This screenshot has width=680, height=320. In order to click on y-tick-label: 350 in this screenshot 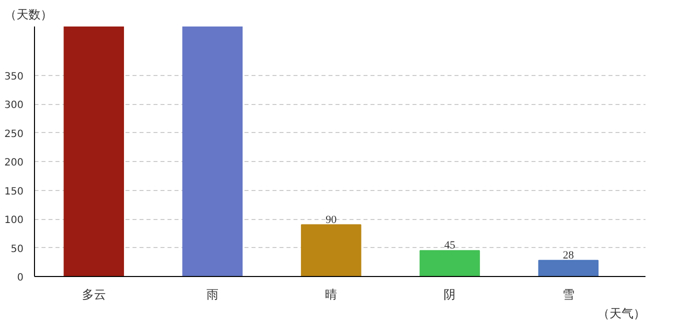, I will do `click(14, 76)`.